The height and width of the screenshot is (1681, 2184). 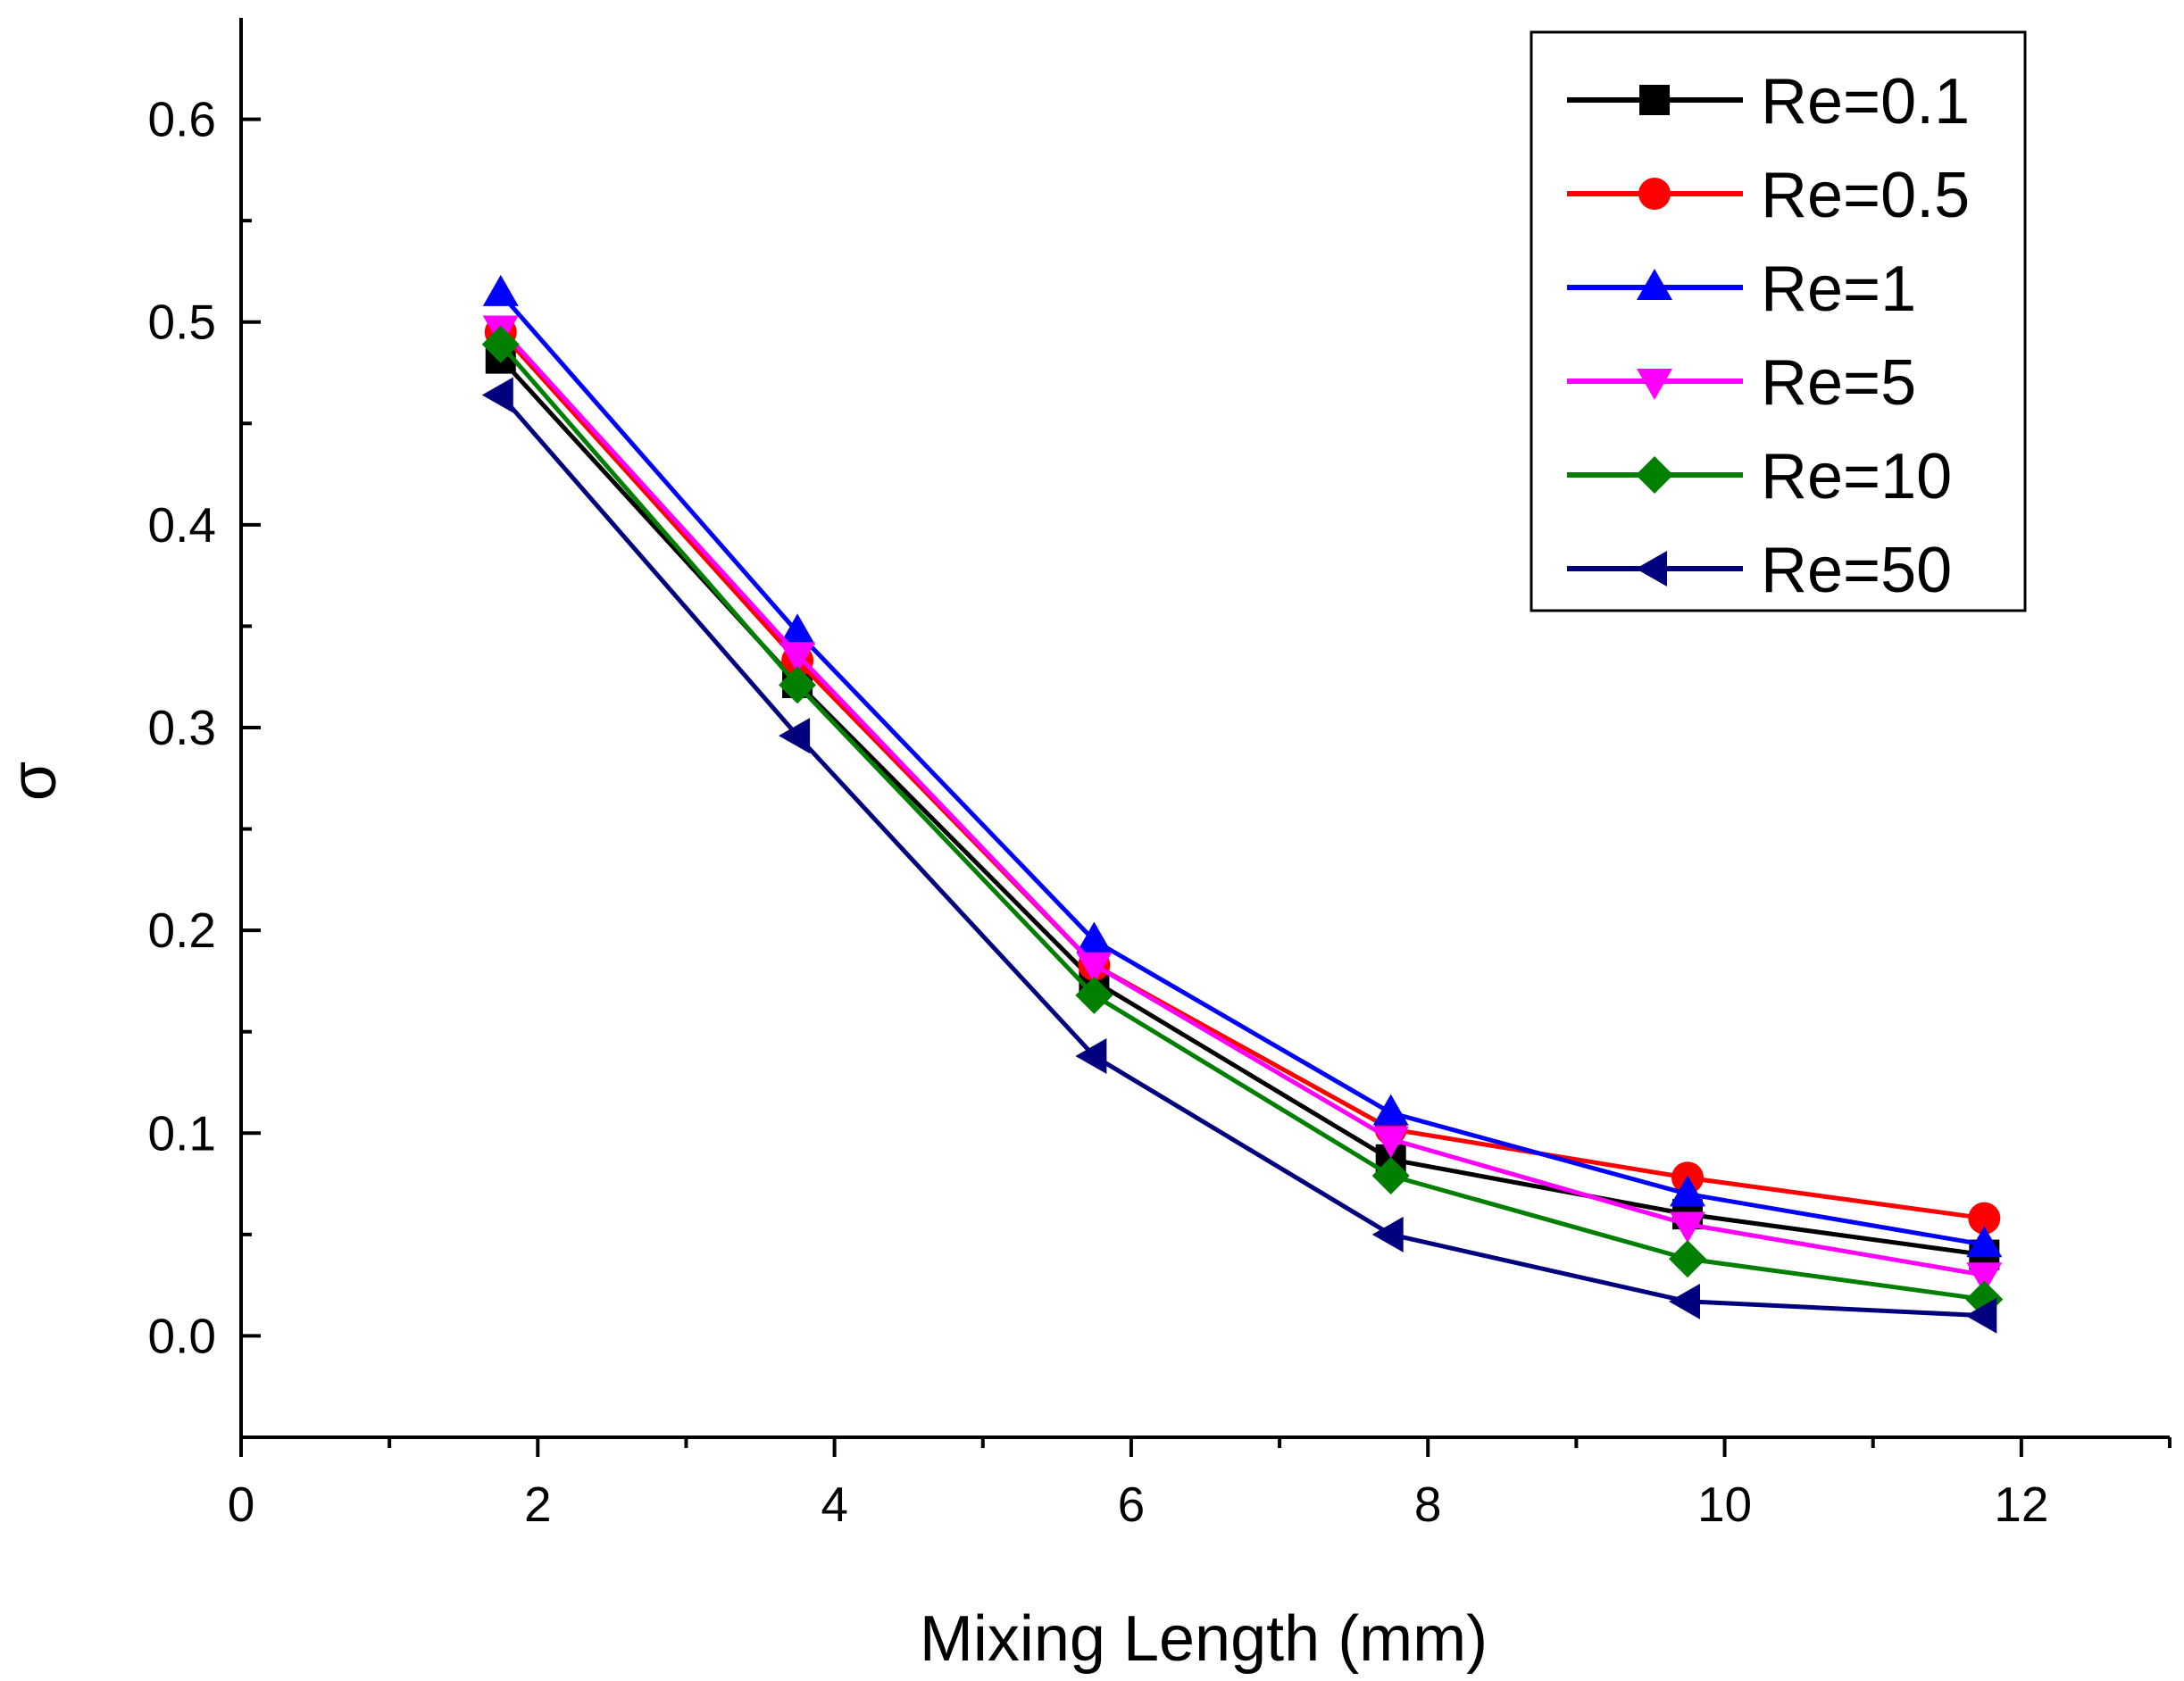 I want to click on legend-item: Re=1, so click(x=1741, y=289).